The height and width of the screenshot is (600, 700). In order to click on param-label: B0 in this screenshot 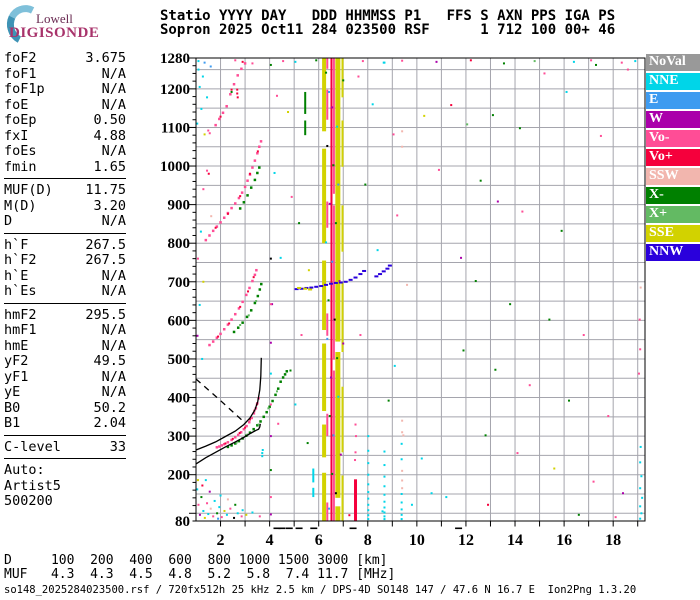, I will do `click(12, 407)`.